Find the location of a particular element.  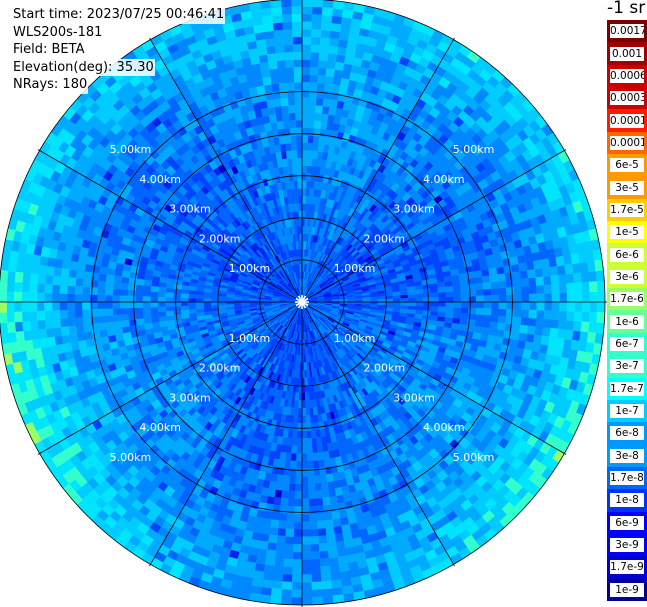

colorbar-tick-label: 0.001 is located at coordinates (627, 53).